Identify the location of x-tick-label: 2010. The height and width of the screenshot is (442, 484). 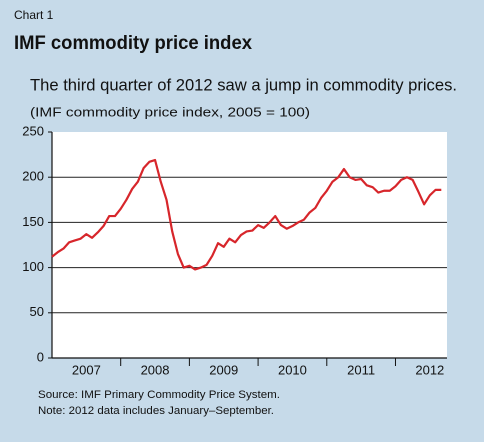
(292, 369).